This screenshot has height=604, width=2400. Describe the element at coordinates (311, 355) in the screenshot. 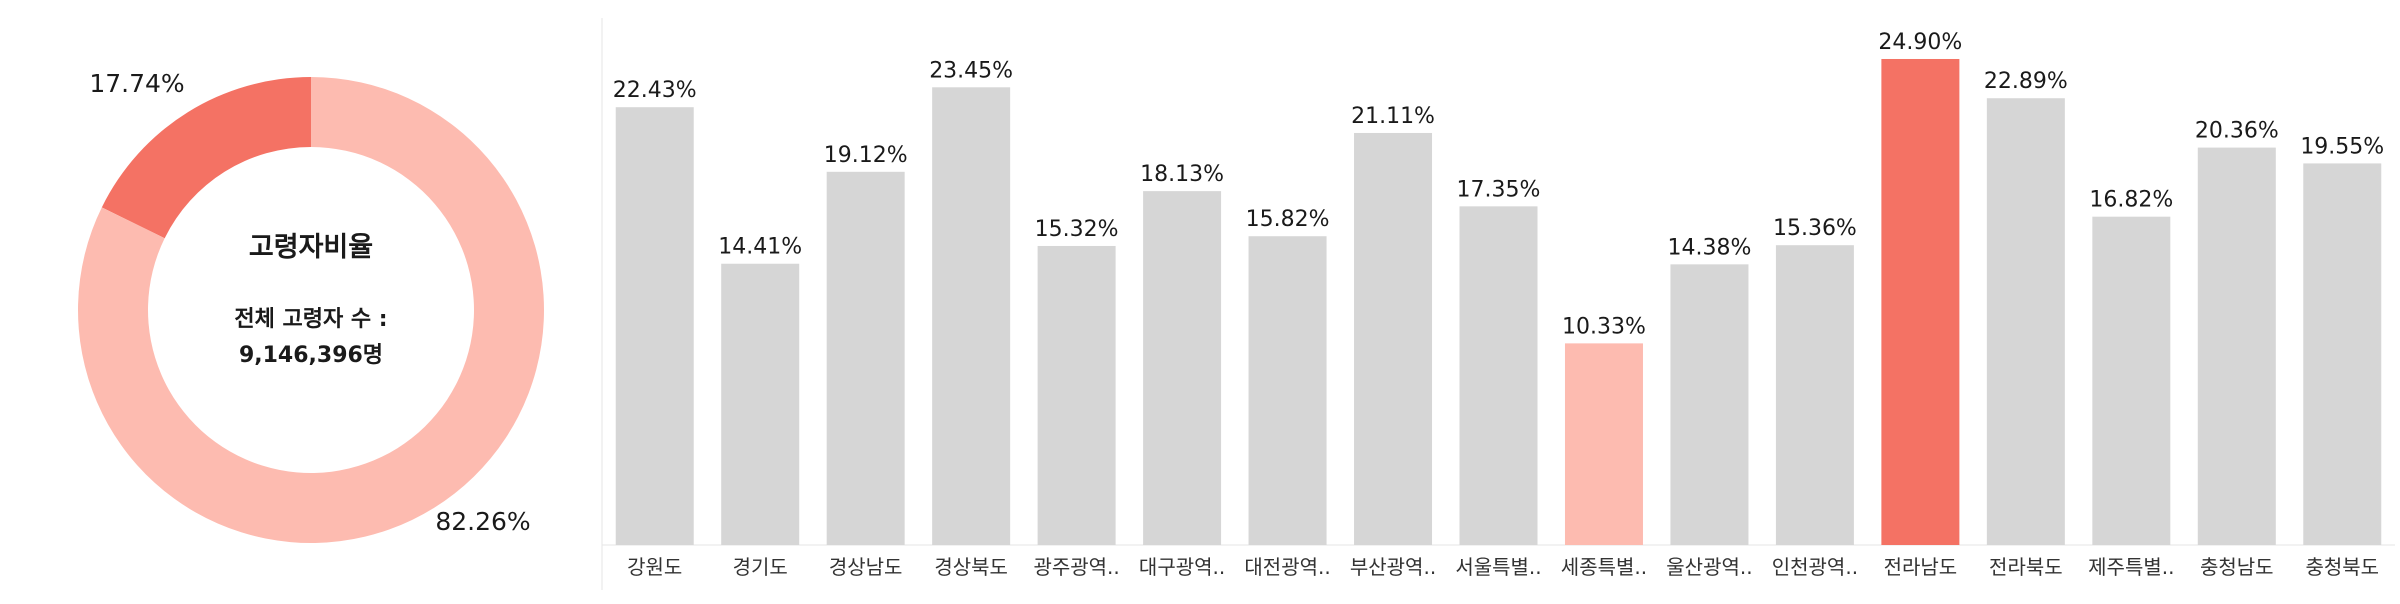

I see `donut-center-total-value: 9,146,396명` at that location.